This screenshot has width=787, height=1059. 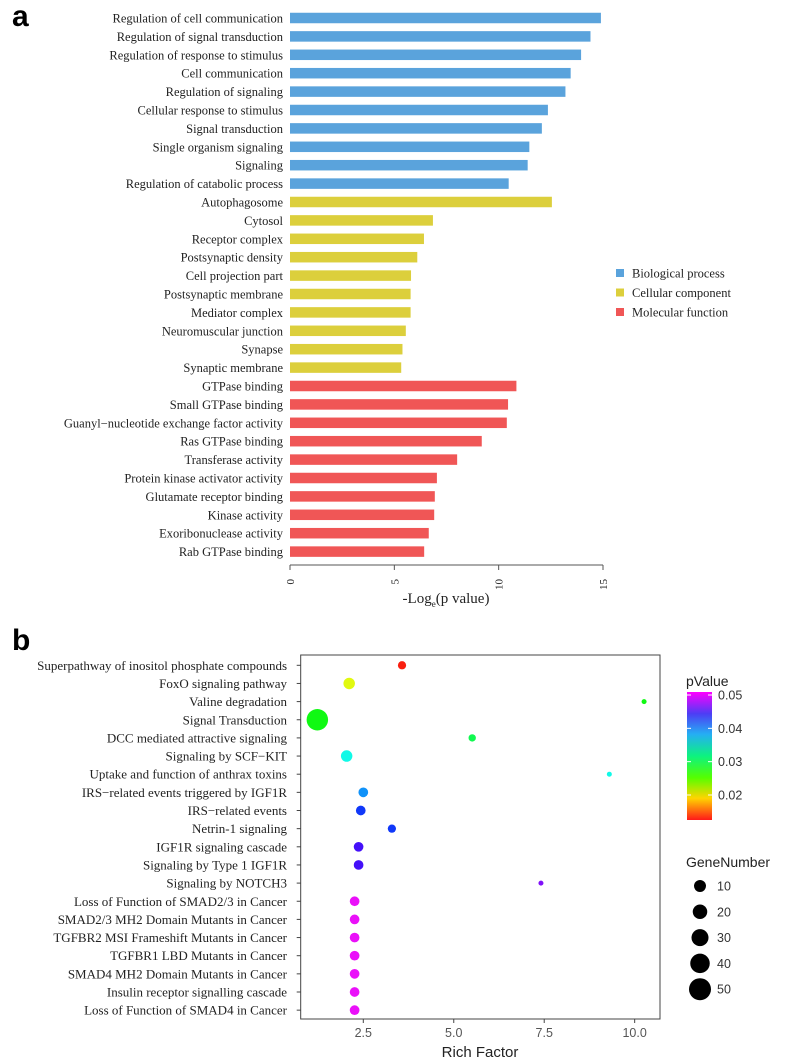 I want to click on color-legend-label: 0.03, so click(x=730, y=762).